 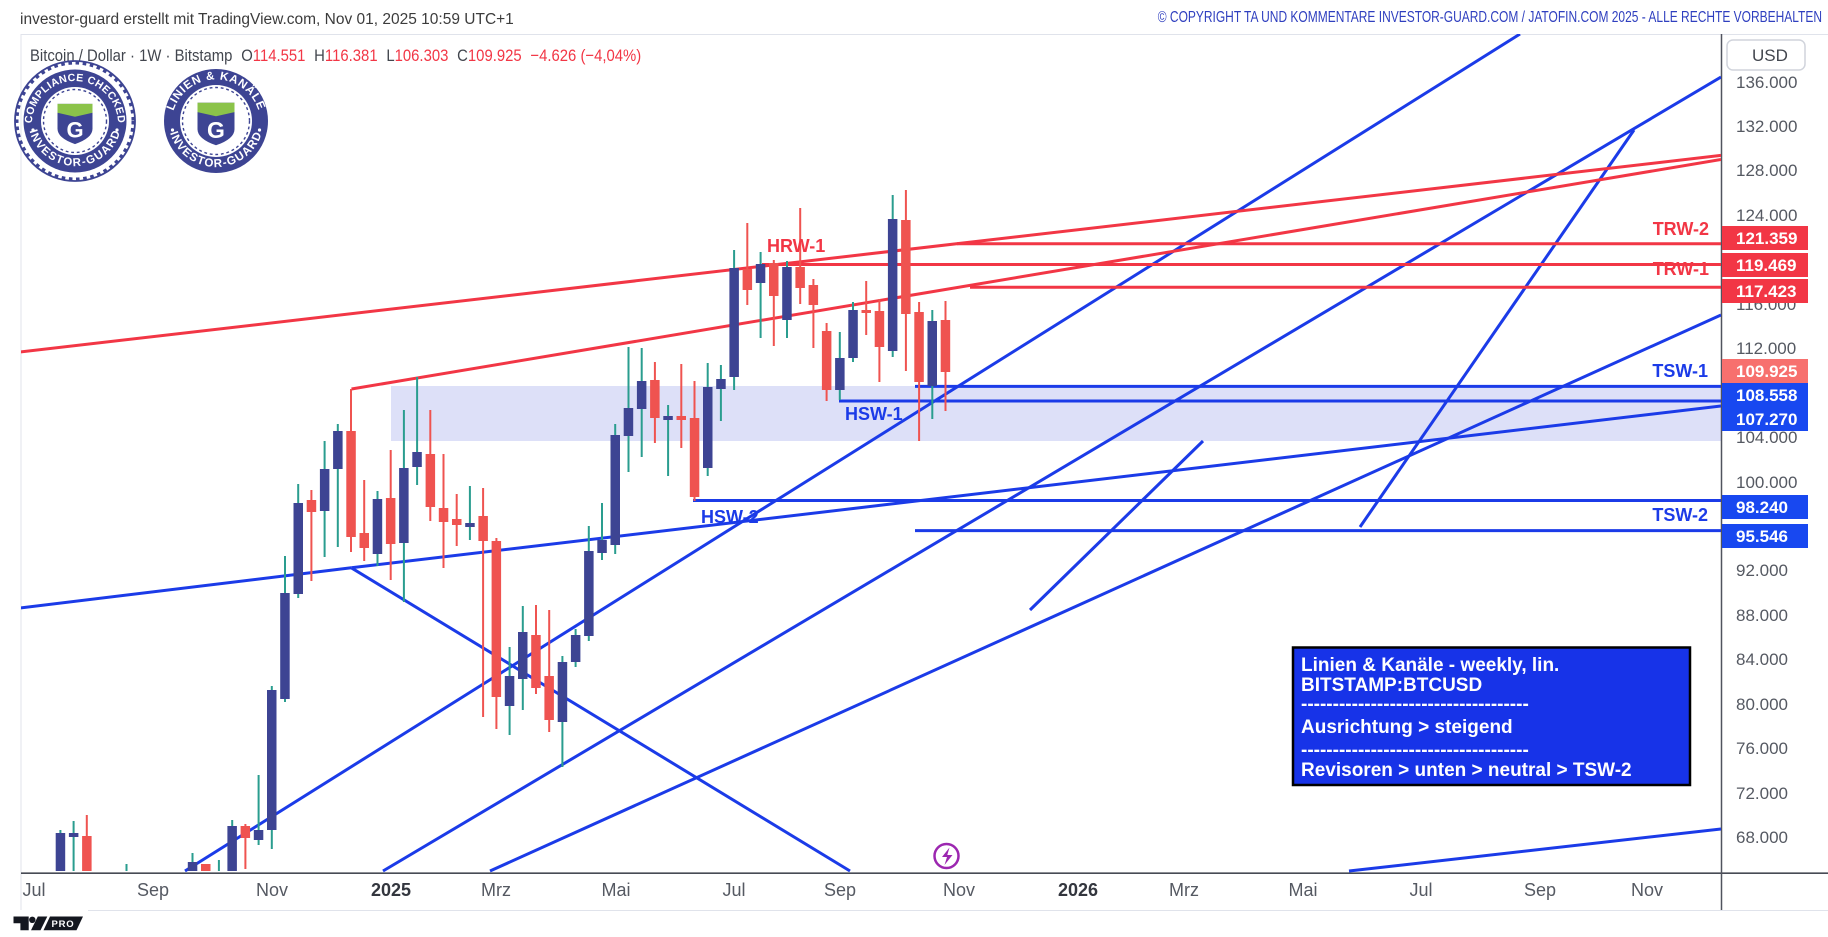 What do you see at coordinates (1766, 395) in the screenshot?
I see `svg-text: 108.558` at bounding box center [1766, 395].